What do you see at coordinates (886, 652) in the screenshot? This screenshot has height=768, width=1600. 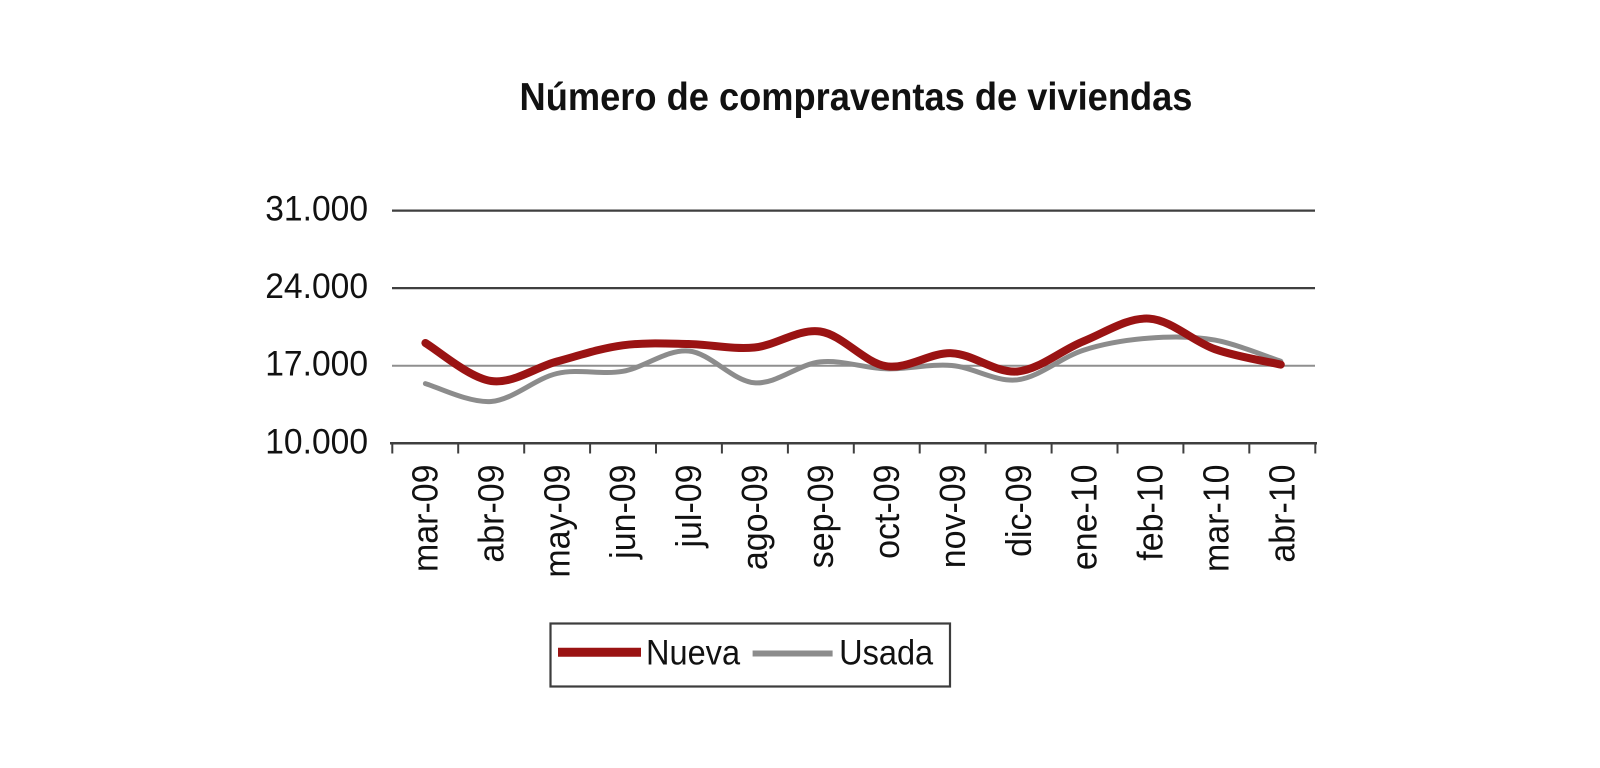 I see `svg-text: Usada` at bounding box center [886, 652].